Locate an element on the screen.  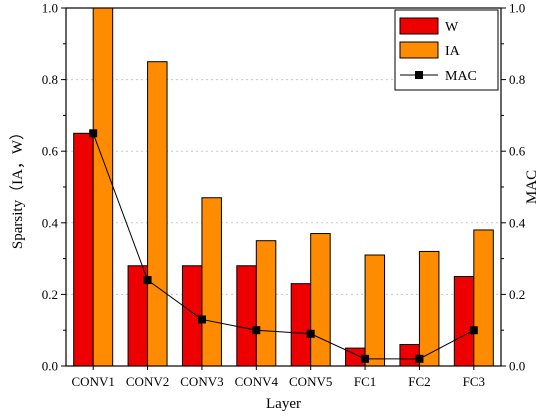
bar-ia-fc3 is located at coordinates (483, 298).